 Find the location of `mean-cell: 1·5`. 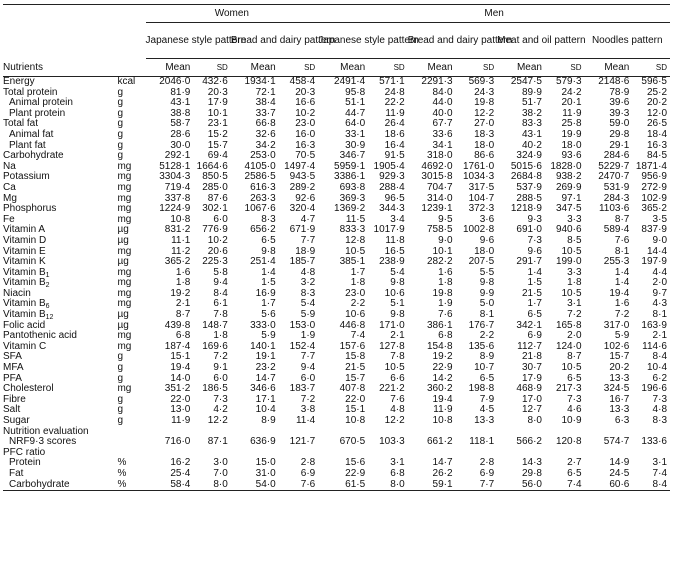

mean-cell: 1·5 is located at coordinates (268, 283).